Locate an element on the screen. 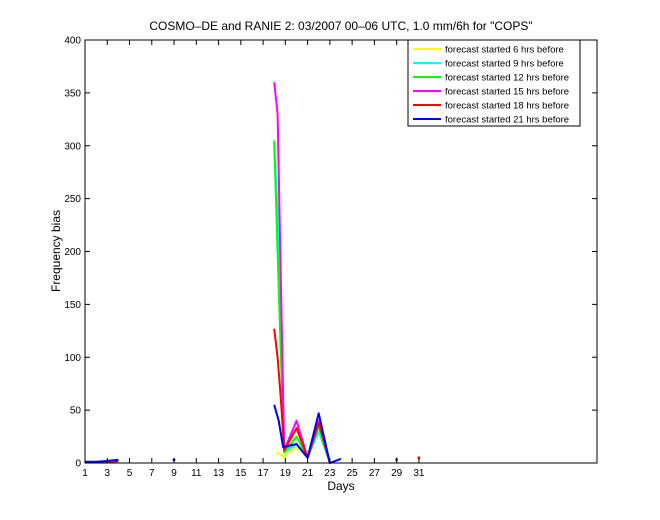 The width and height of the screenshot is (660, 520). y-tick-label: 150 is located at coordinates (72, 305).